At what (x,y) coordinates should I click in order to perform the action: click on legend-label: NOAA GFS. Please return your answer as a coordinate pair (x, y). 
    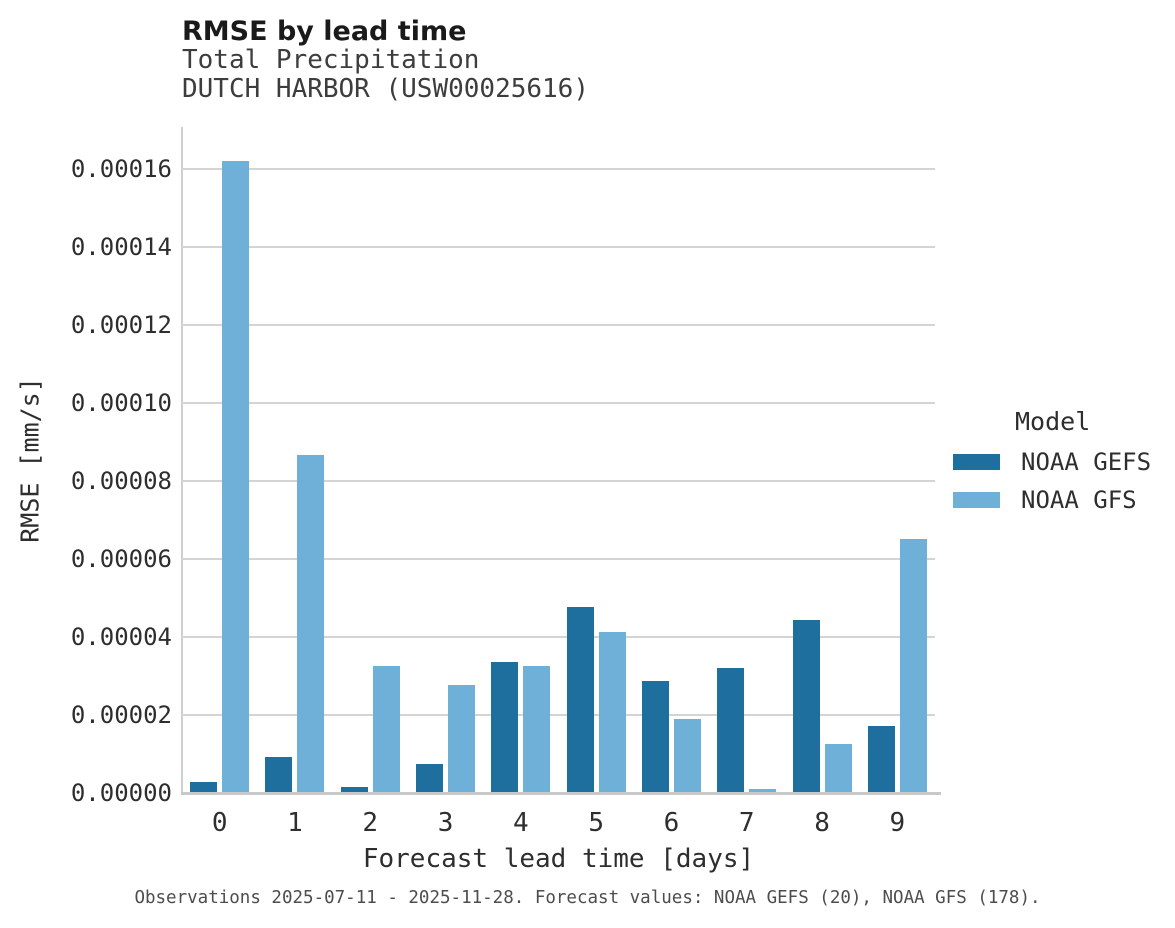
    Looking at the image, I should click on (1079, 500).